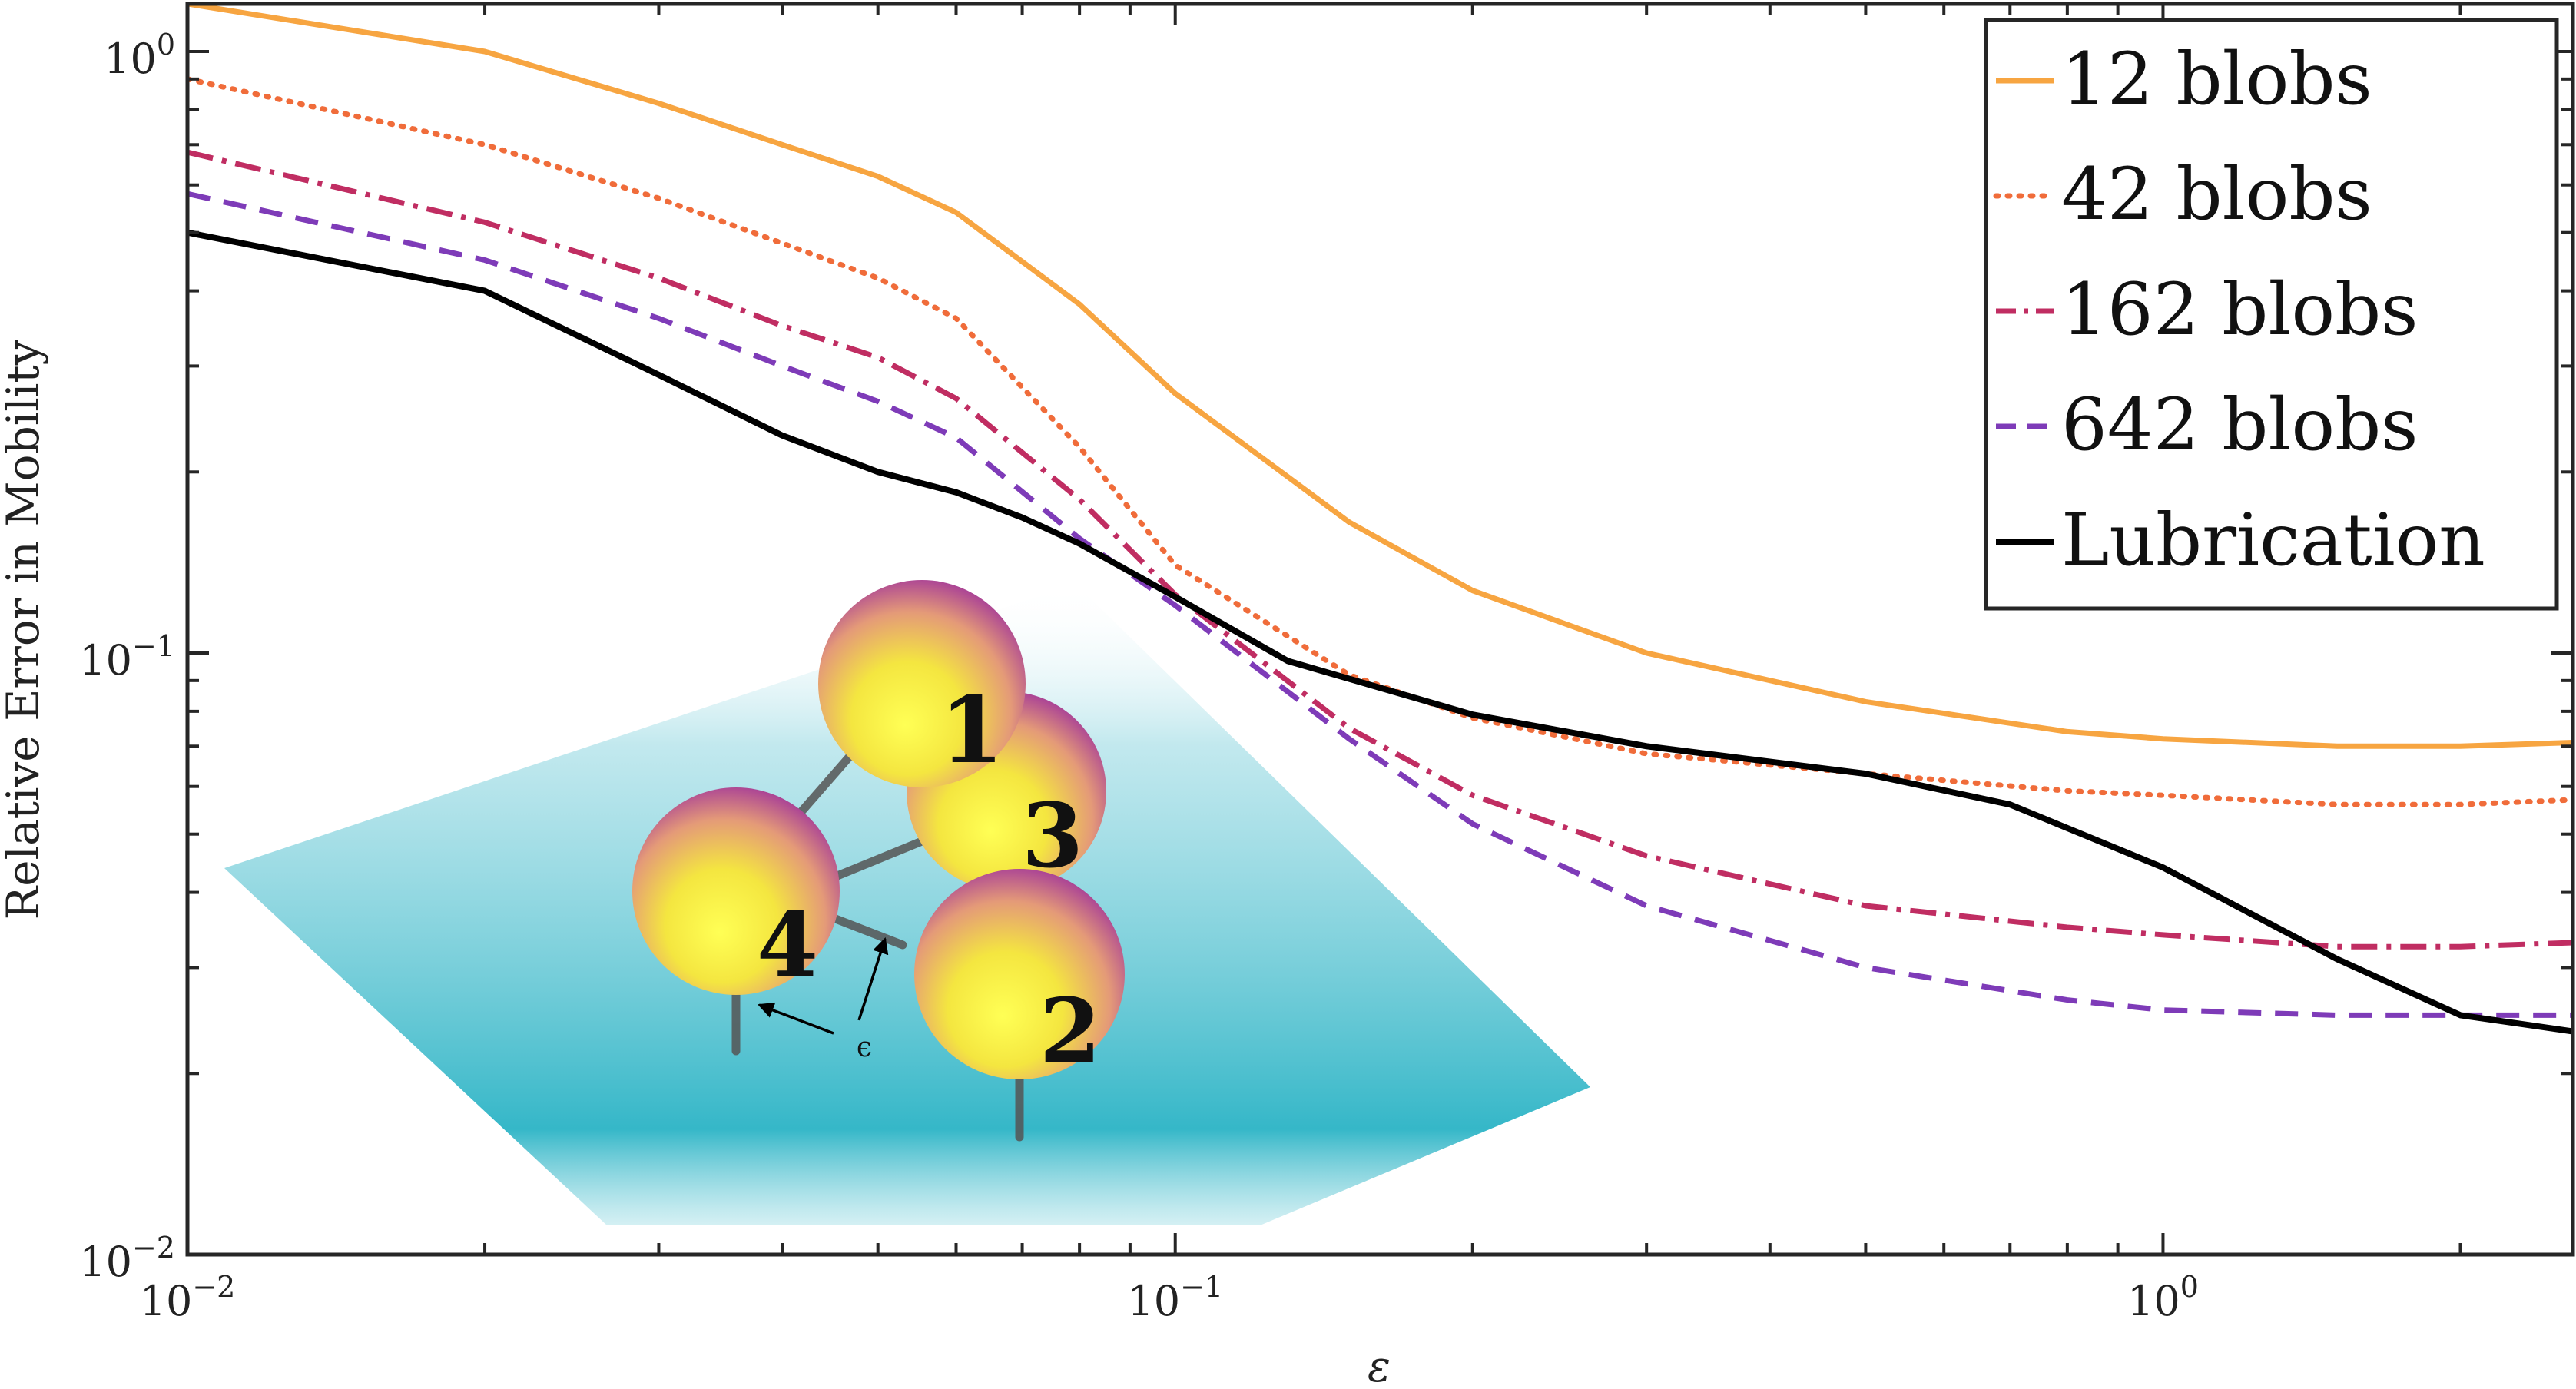  I want to click on inset-gap-arrow-right, so click(873, 979).